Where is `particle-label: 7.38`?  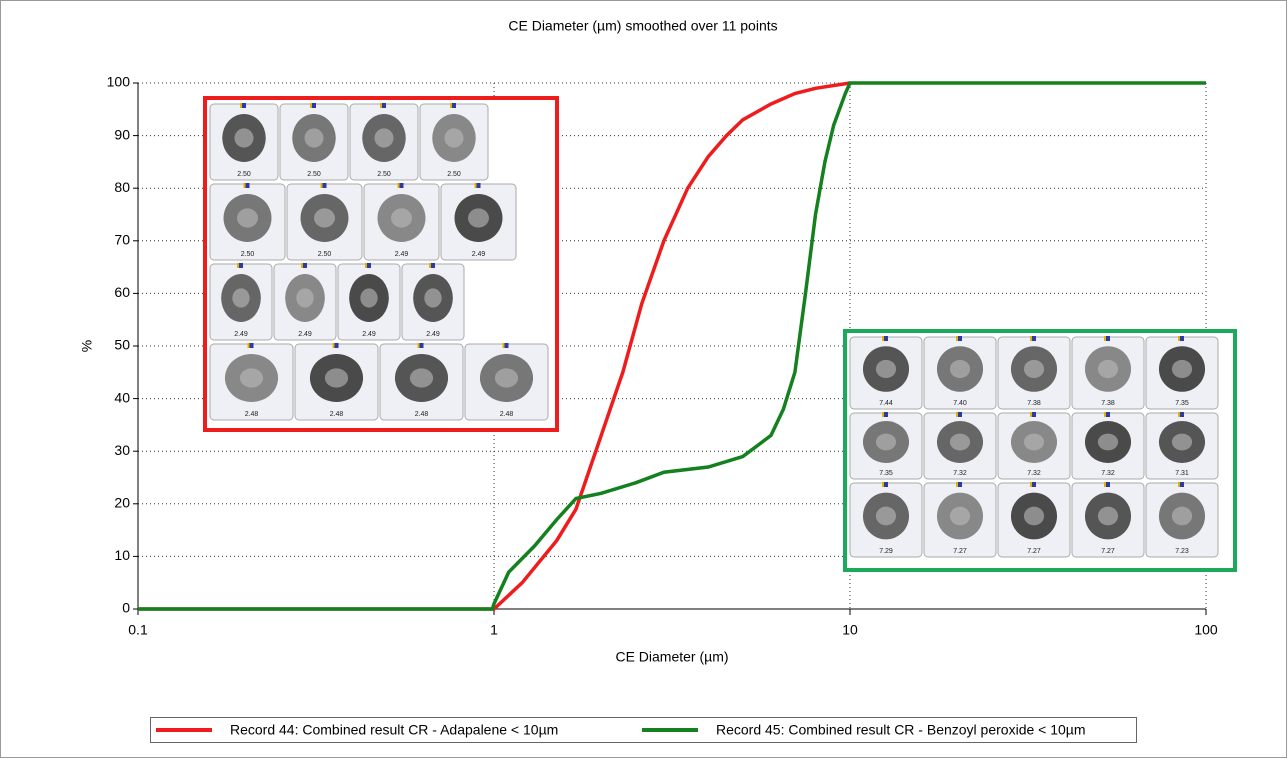 particle-label: 7.38 is located at coordinates (1034, 403).